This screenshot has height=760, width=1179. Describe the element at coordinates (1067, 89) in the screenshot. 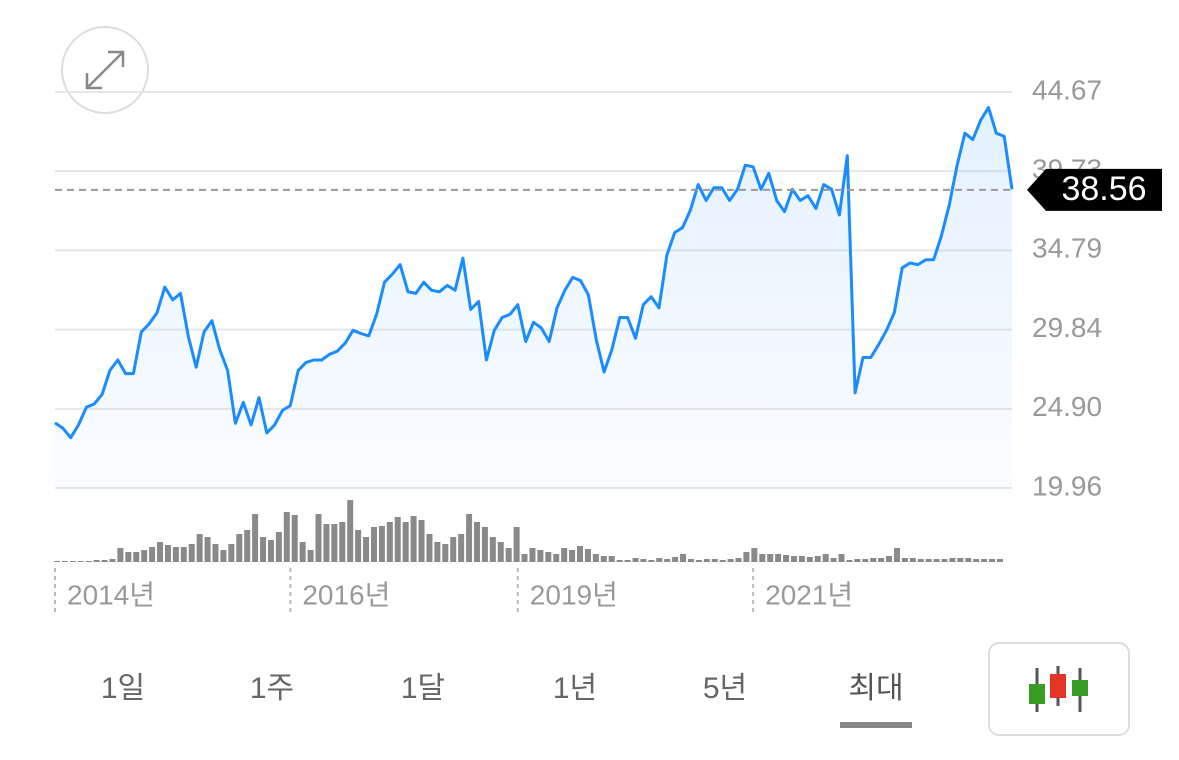

I see `y-tick-label: 44.67` at that location.